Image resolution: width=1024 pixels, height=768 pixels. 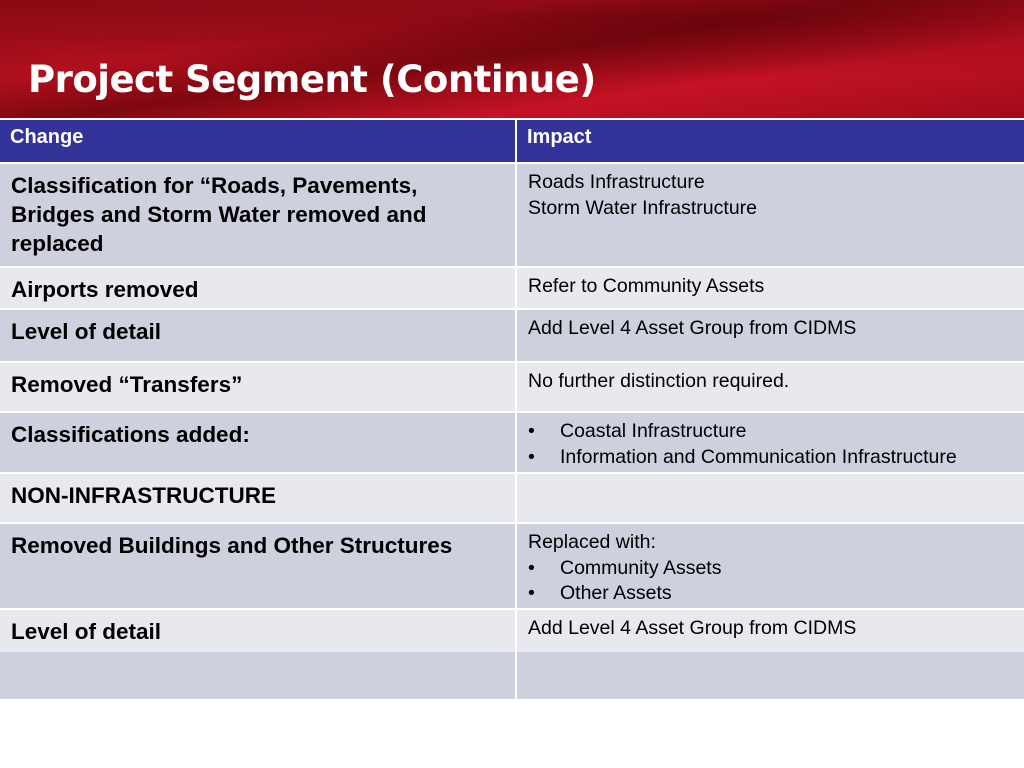 What do you see at coordinates (770, 141) in the screenshot?
I see `header-cell: Impact` at bounding box center [770, 141].